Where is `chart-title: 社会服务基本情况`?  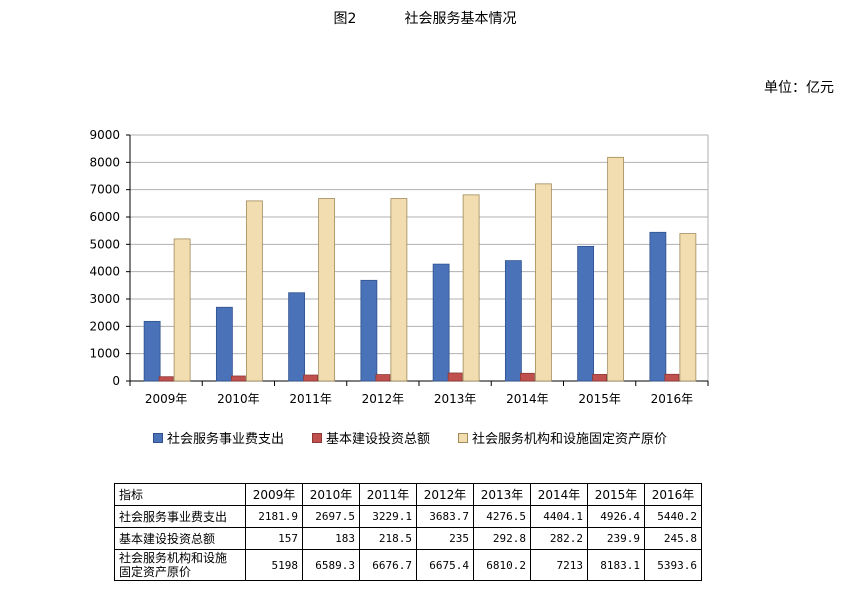 chart-title: 社会服务基本情况 is located at coordinates (460, 19).